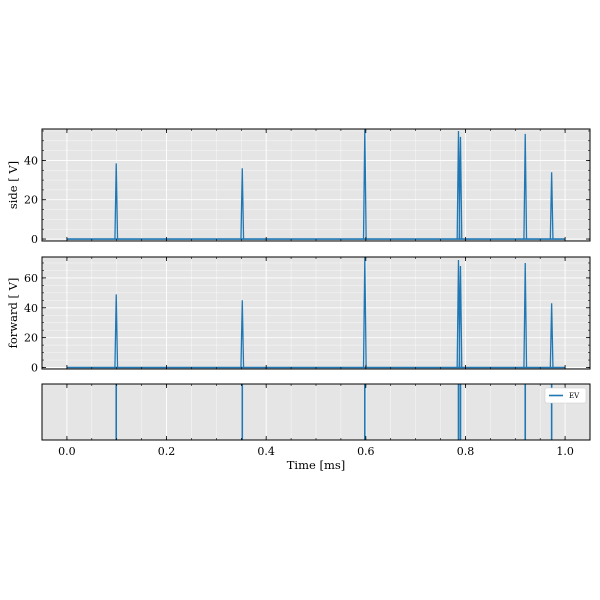  I want to click on x-tick-label: 0.2, so click(167, 451).